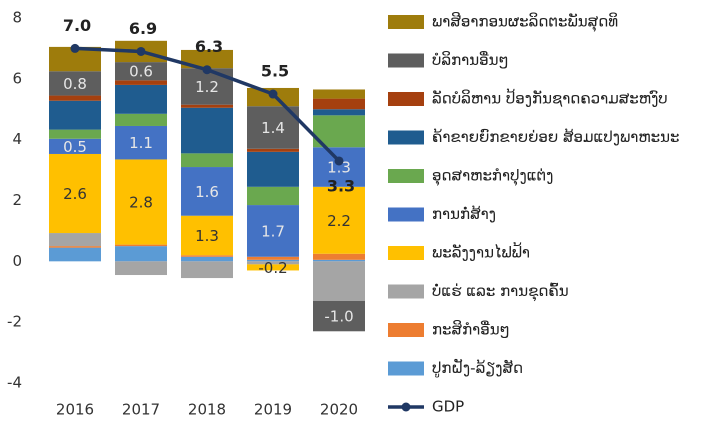 This screenshot has width=721, height=421. Describe the element at coordinates (14, 383) in the screenshot. I see `y-tick-label: -4` at that location.